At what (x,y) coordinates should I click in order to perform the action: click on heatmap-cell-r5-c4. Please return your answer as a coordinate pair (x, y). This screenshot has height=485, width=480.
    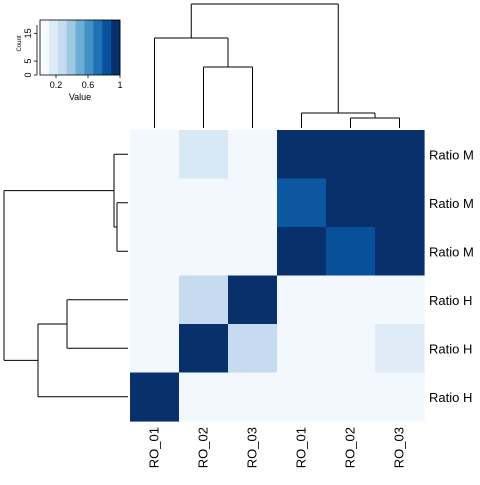
    Looking at the image, I should click on (351, 397).